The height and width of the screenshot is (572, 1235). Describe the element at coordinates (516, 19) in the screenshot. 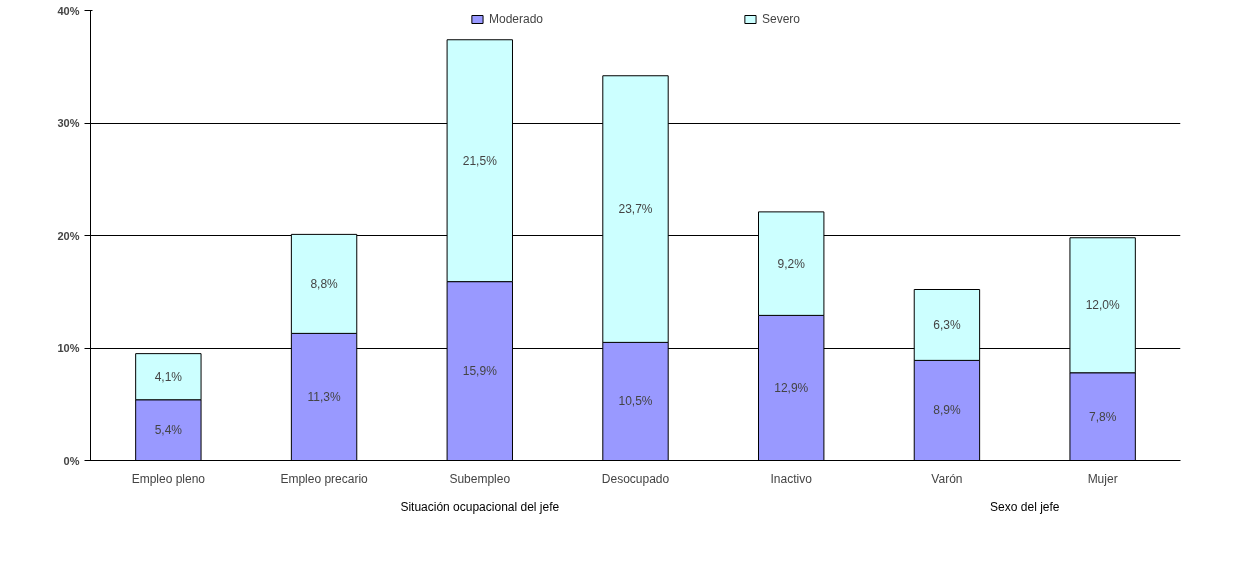

I see `legend-label: Moderado` at that location.